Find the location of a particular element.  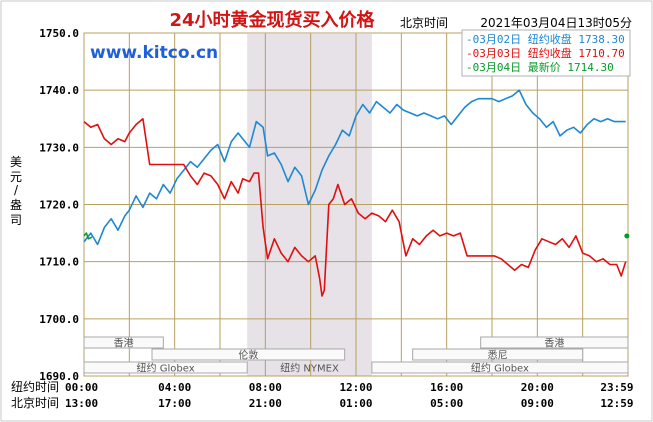

x-tick-label-0-6: 23:59 is located at coordinates (616, 387).